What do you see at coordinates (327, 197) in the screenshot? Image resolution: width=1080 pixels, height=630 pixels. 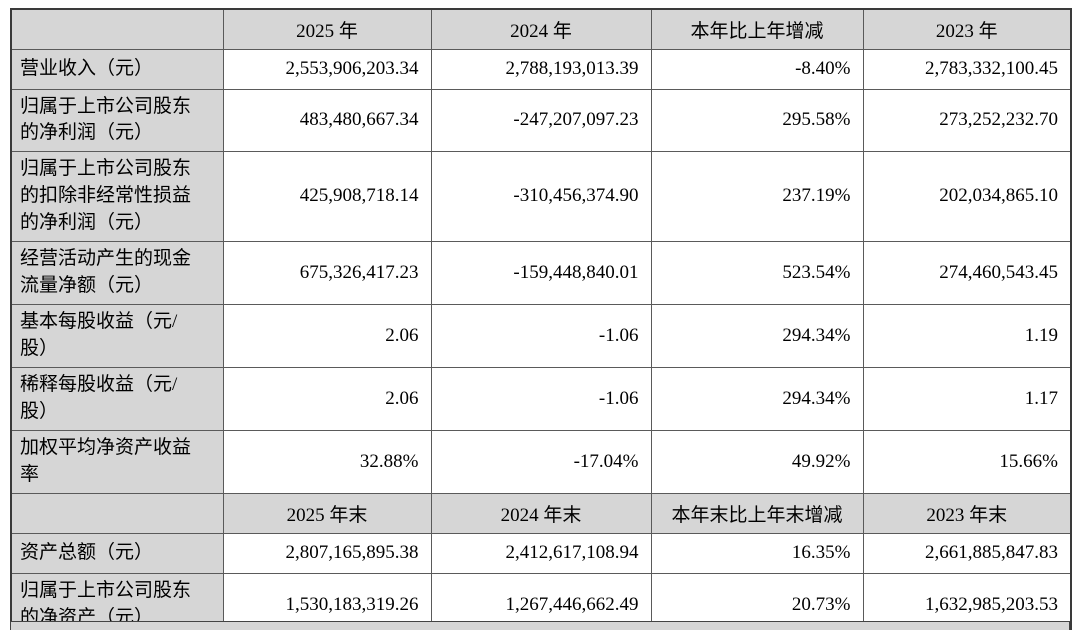 I see `cell-value: 425,908,718.14` at bounding box center [327, 197].